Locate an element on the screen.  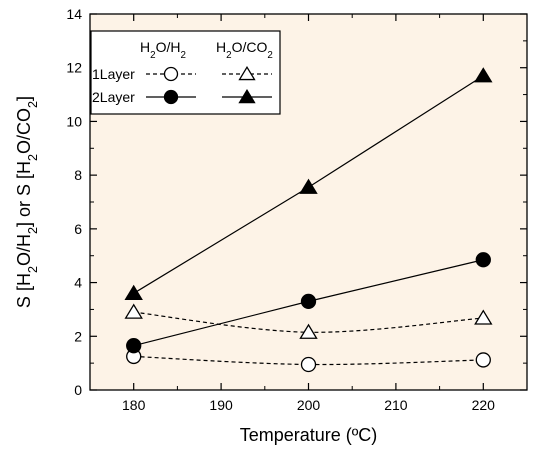
x-tick-label: 180 is located at coordinates (134, 405).